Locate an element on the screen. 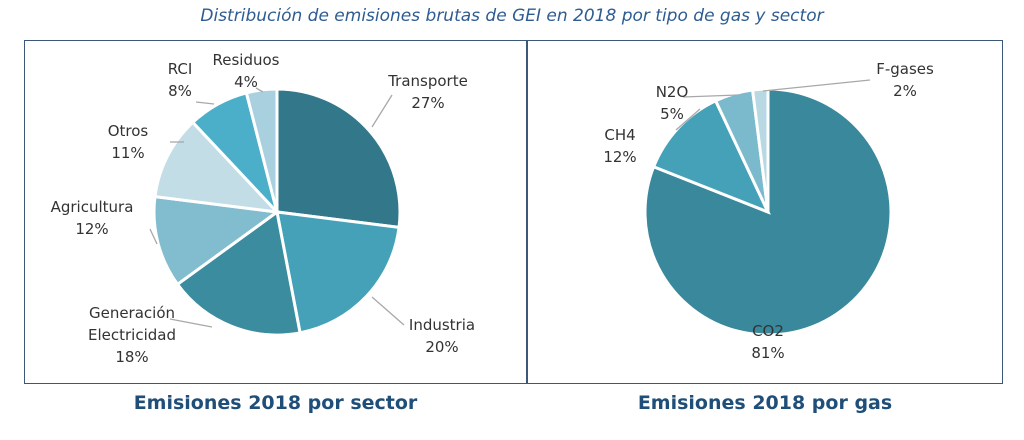  leader-line-agricultura is located at coordinates (153, 236).